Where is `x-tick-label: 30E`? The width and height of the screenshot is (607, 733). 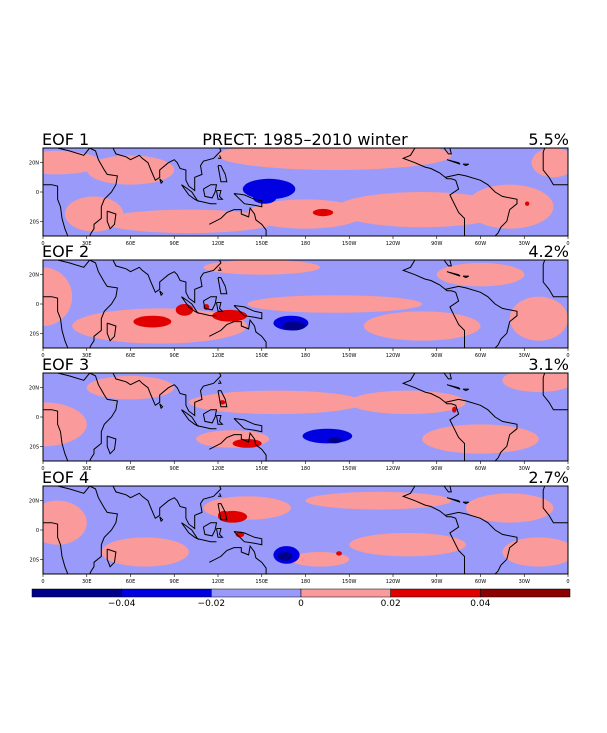
x-tick-label: 30E is located at coordinates (87, 582).